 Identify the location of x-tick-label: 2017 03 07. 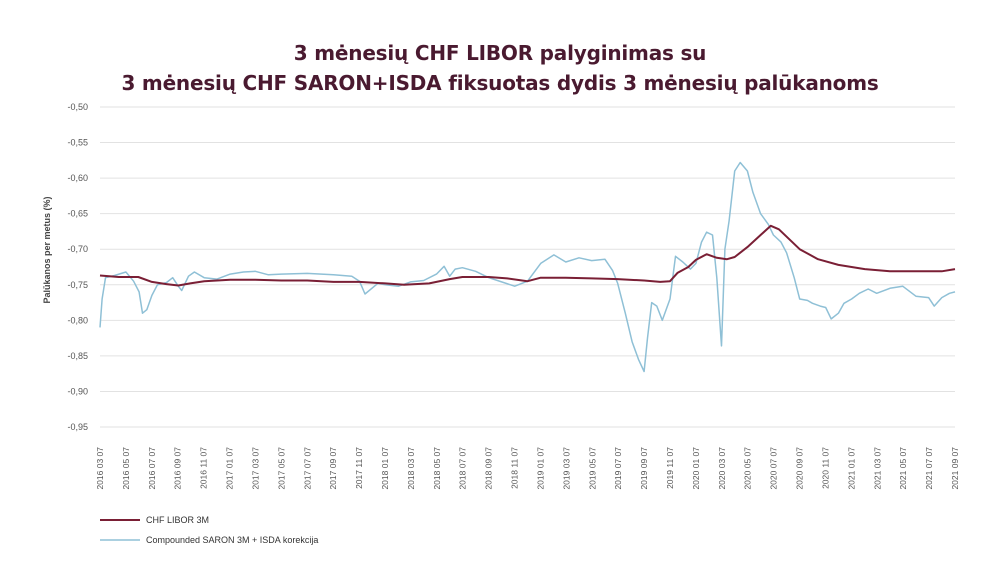
(255, 468).